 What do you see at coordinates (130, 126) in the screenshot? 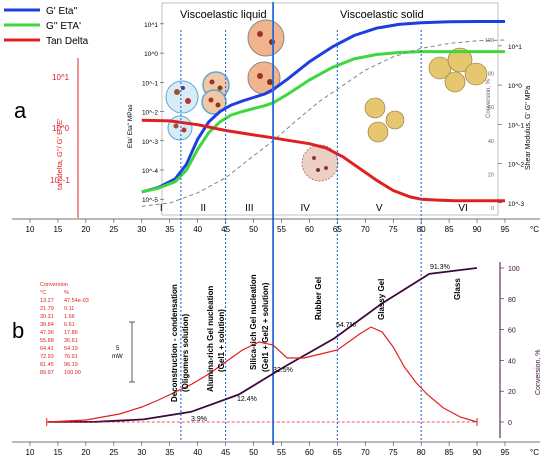
I see `inner-axis-label: Eta' Eta'' MPas` at bounding box center [130, 126].